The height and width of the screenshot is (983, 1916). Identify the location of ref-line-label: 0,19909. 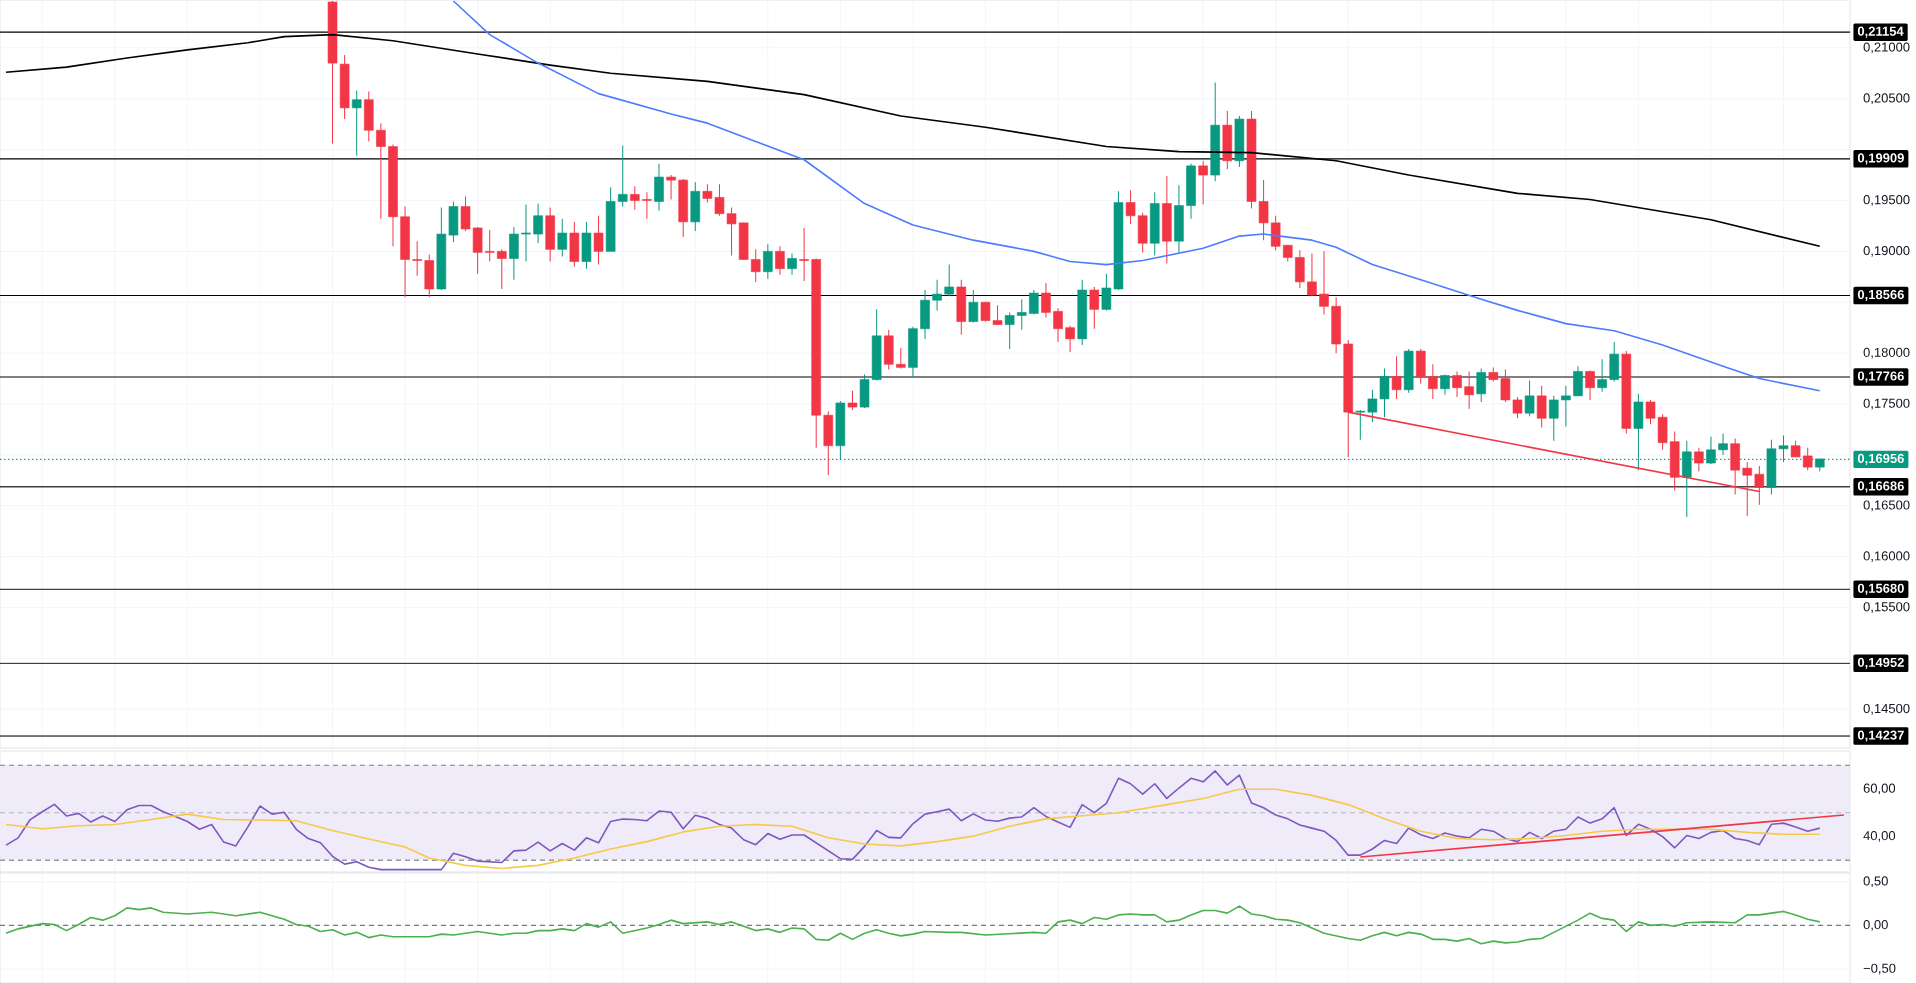
(1880, 159).